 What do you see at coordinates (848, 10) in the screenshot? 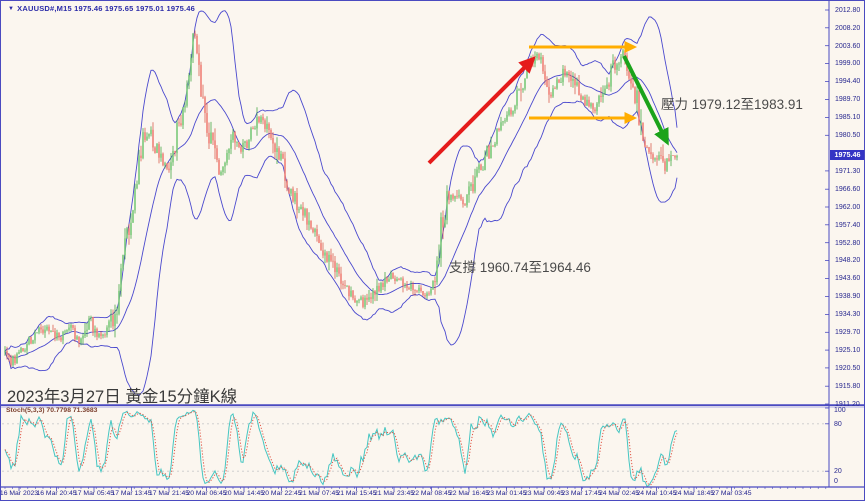
I see `price-tick-label: 2012.80` at bounding box center [848, 10].